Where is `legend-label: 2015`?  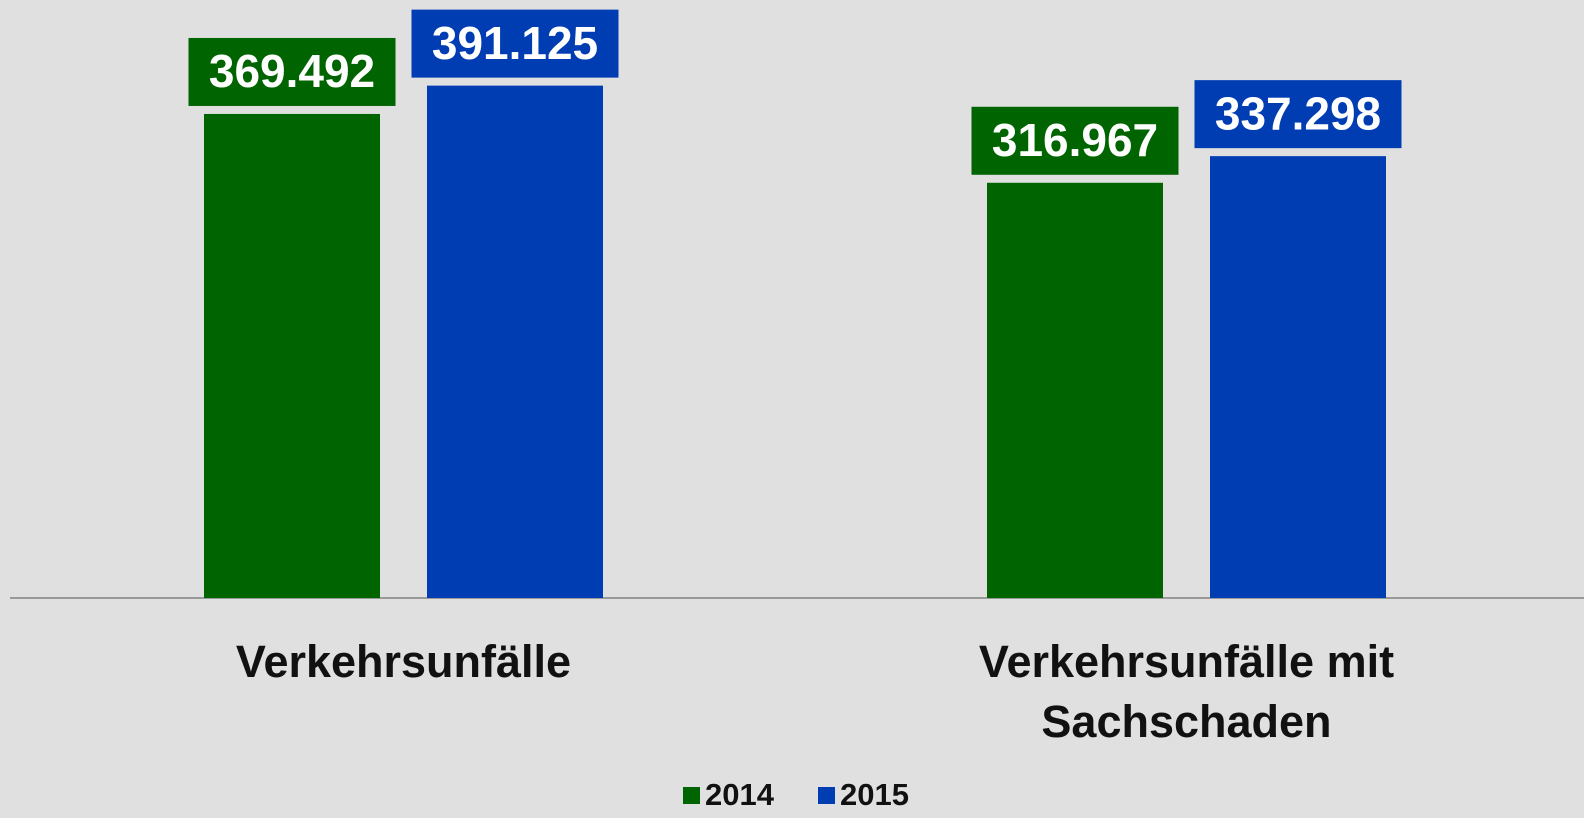
legend-label: 2015 is located at coordinates (874, 794).